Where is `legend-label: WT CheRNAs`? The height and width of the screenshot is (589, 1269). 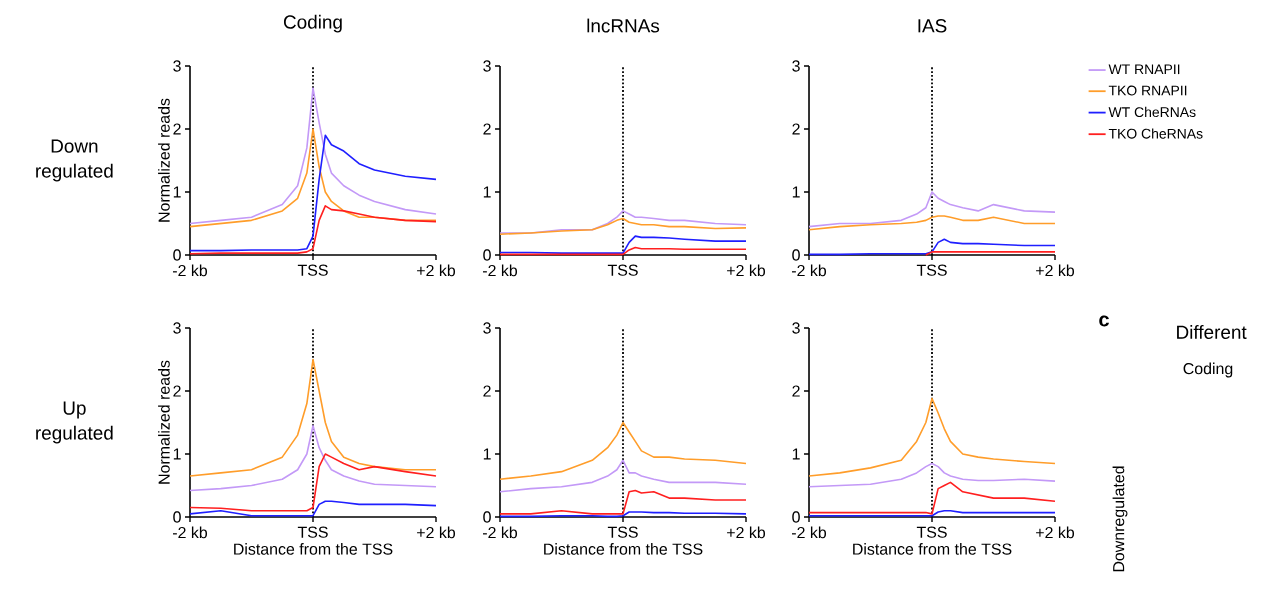 legend-label: WT CheRNAs is located at coordinates (1152, 112).